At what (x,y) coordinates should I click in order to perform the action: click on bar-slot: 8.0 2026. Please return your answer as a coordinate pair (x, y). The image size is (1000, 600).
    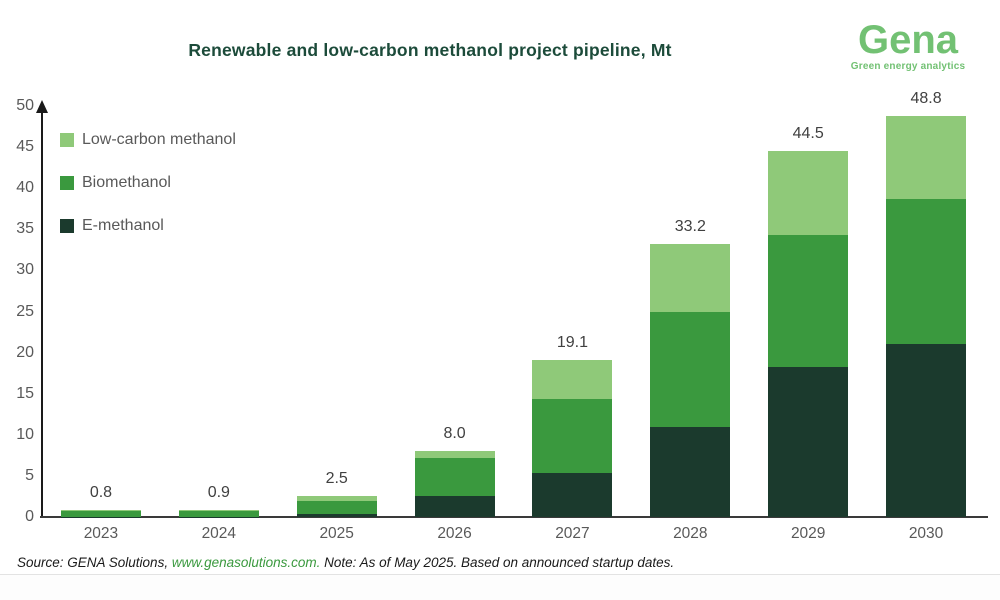
    Looking at the image, I should click on (455, 324).